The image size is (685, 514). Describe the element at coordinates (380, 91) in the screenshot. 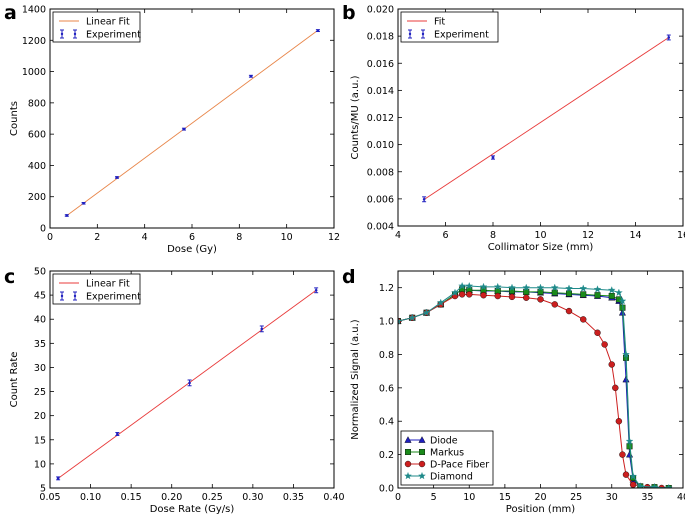

I see `y-tick-label: 0.014` at that location.